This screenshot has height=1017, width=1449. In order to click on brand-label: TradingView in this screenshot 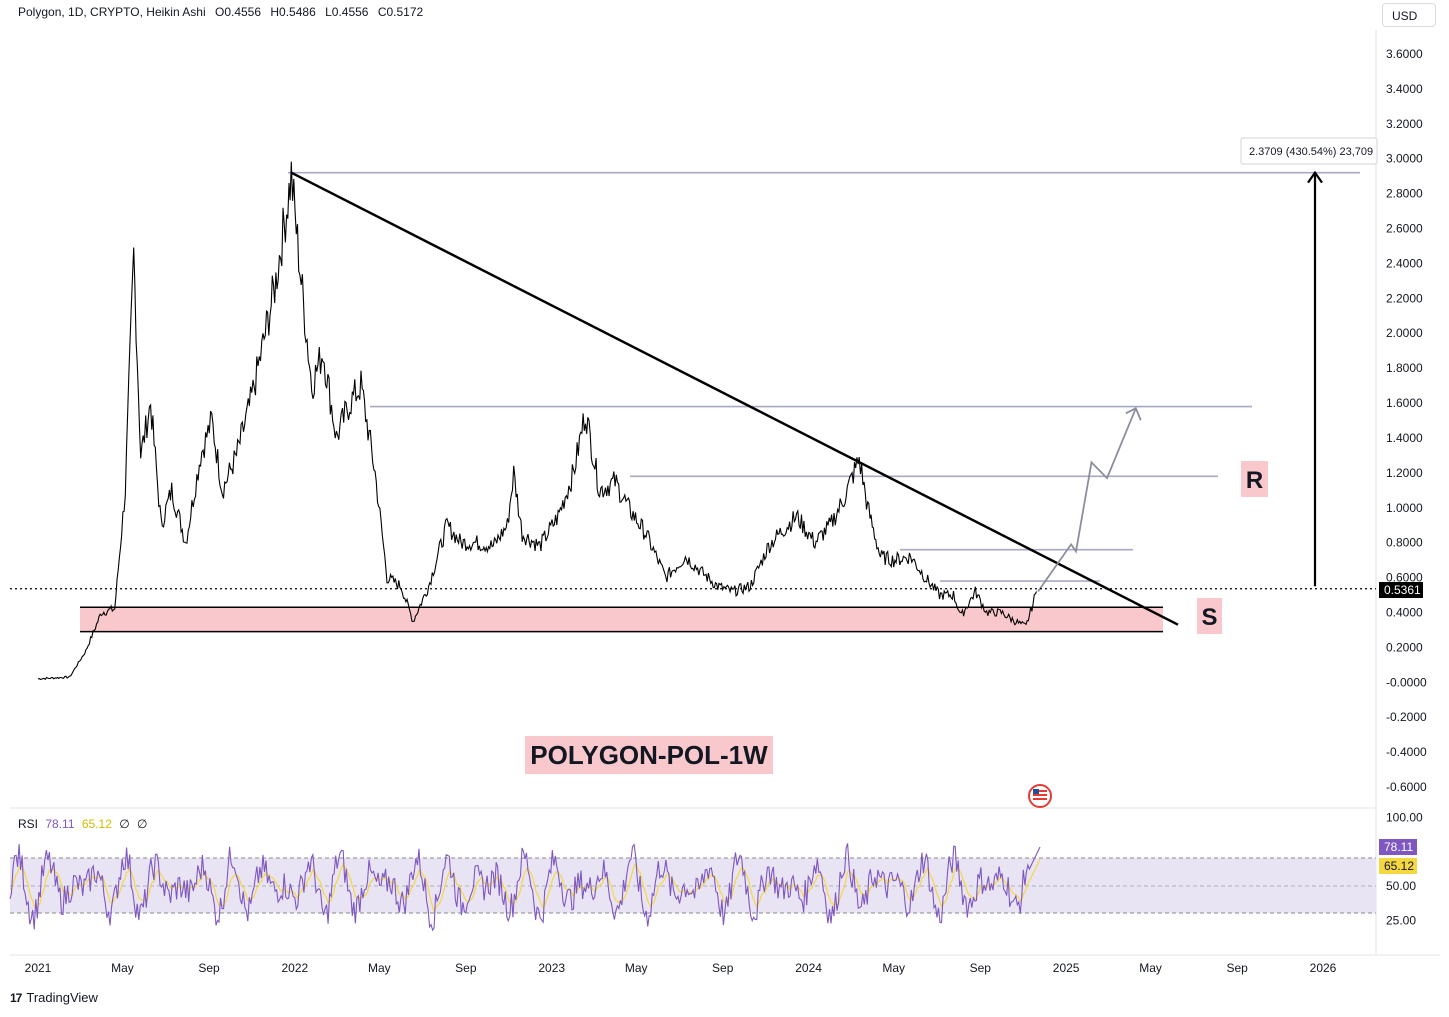, I will do `click(62, 997)`.